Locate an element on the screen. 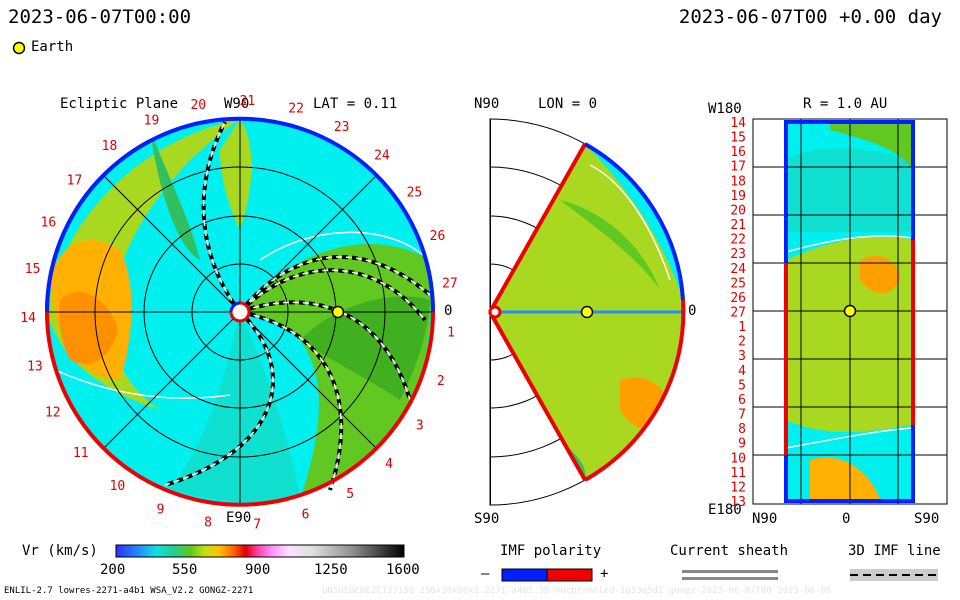  sector-number-19: 19 is located at coordinates (152, 120).